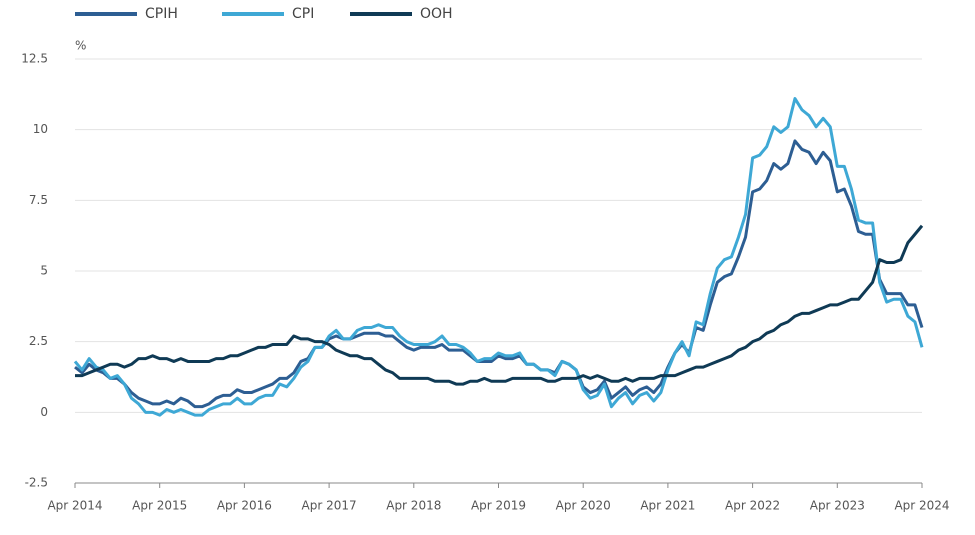 This screenshot has width=975, height=535. I want to click on y-tick-label: -2.5, so click(36, 483).